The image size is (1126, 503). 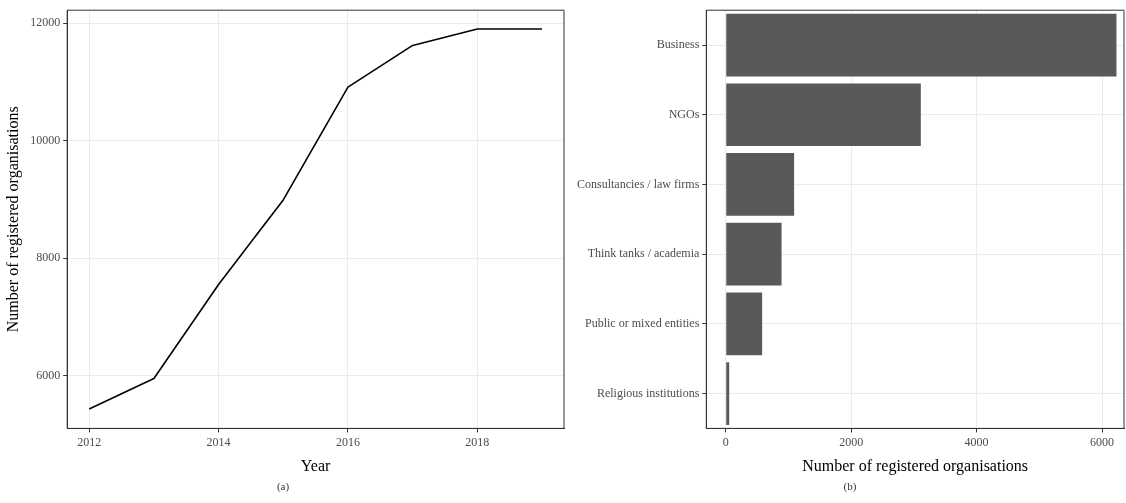 I want to click on x-tick-label: 2014, so click(x=218, y=441).